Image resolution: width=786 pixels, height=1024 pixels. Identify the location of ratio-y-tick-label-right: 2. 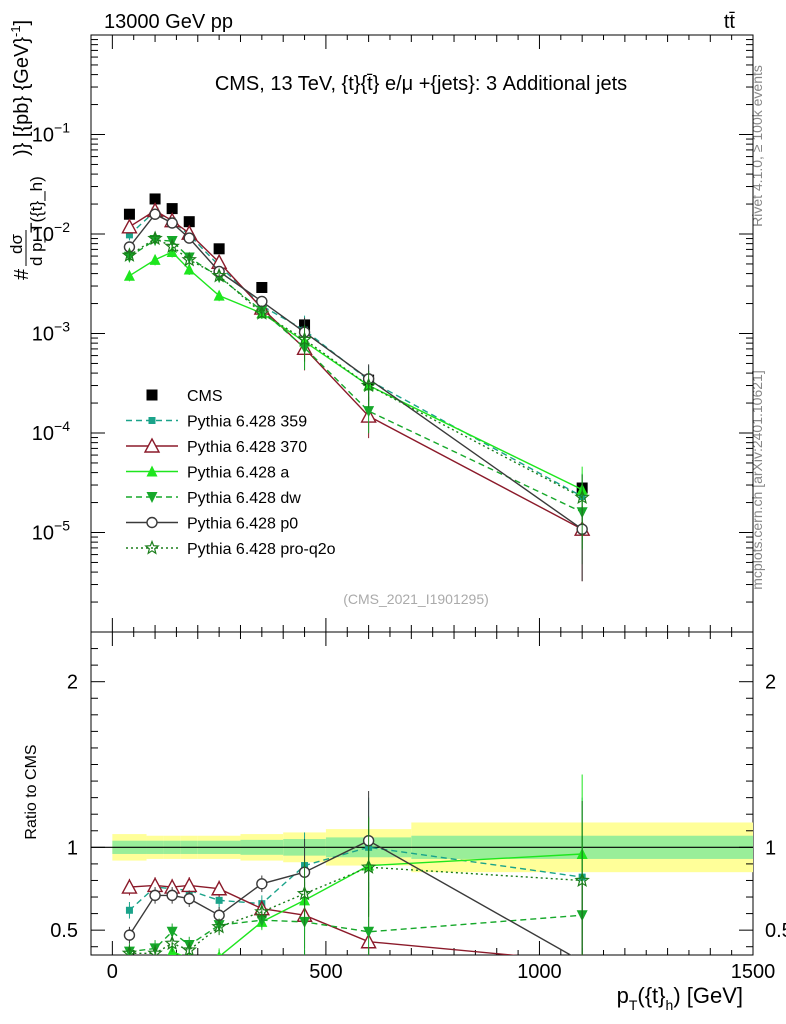
(770, 683).